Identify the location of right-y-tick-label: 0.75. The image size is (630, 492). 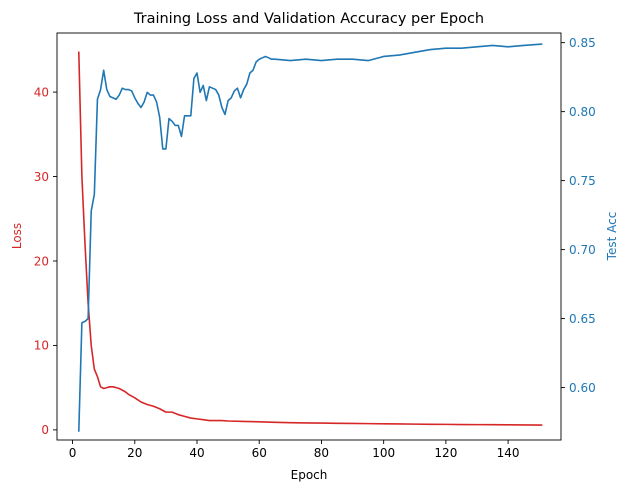
(582, 181).